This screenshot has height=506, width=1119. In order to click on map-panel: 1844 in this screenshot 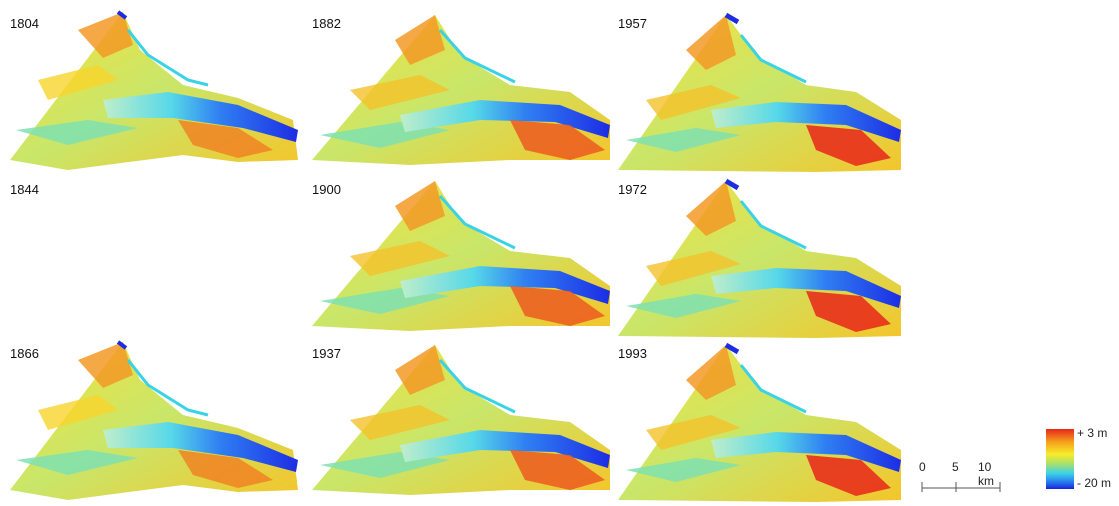, I will do `click(158, 259)`.